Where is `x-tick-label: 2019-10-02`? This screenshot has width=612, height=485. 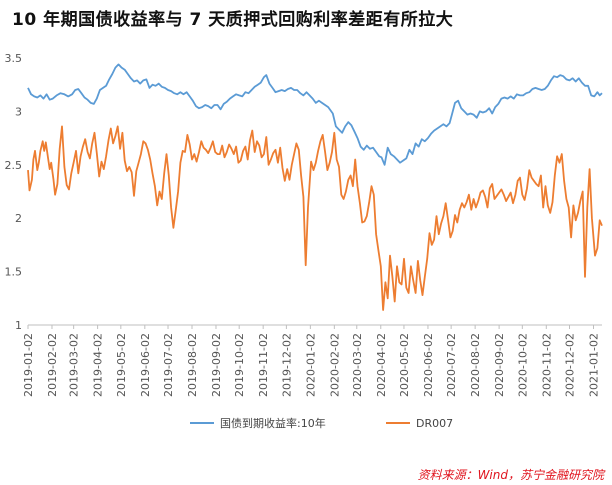 x-tick-label: 2019-10-02 is located at coordinates (239, 365).